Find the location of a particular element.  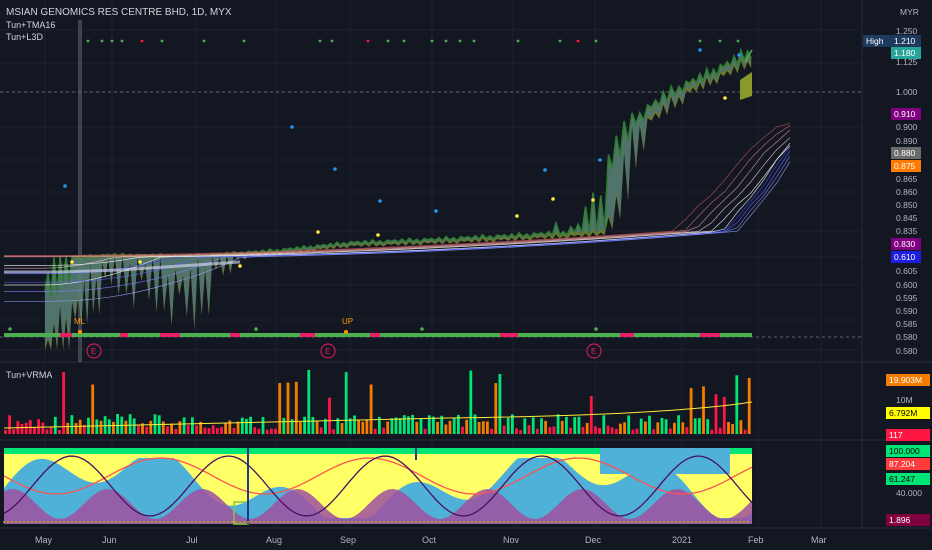

currency-label: MYR is located at coordinates (909, 12).